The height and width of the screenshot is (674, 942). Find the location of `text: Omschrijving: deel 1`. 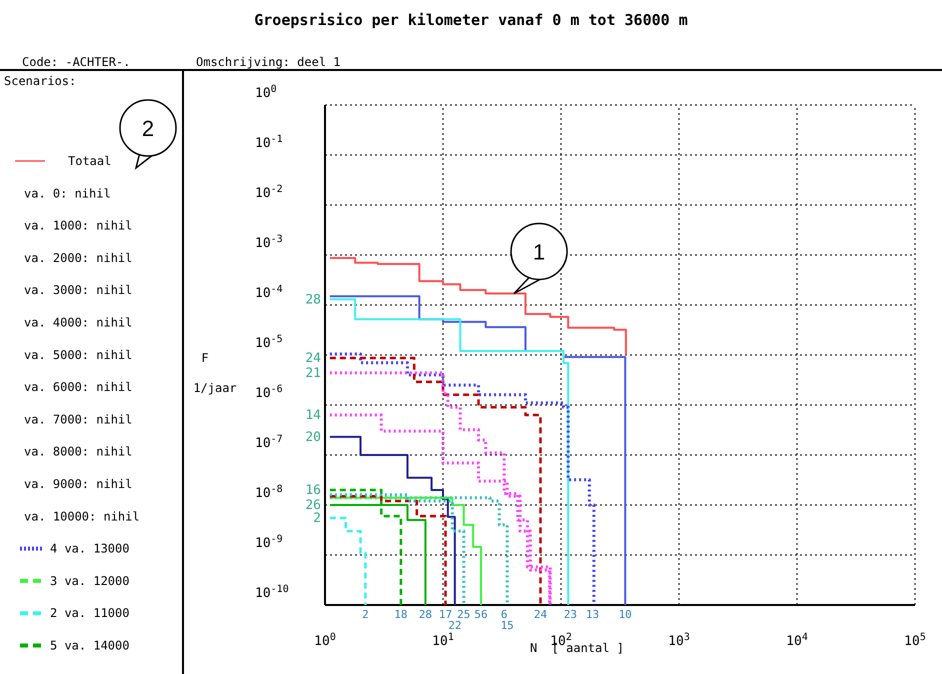

text: Omschrijving: deel 1 is located at coordinates (268, 62).